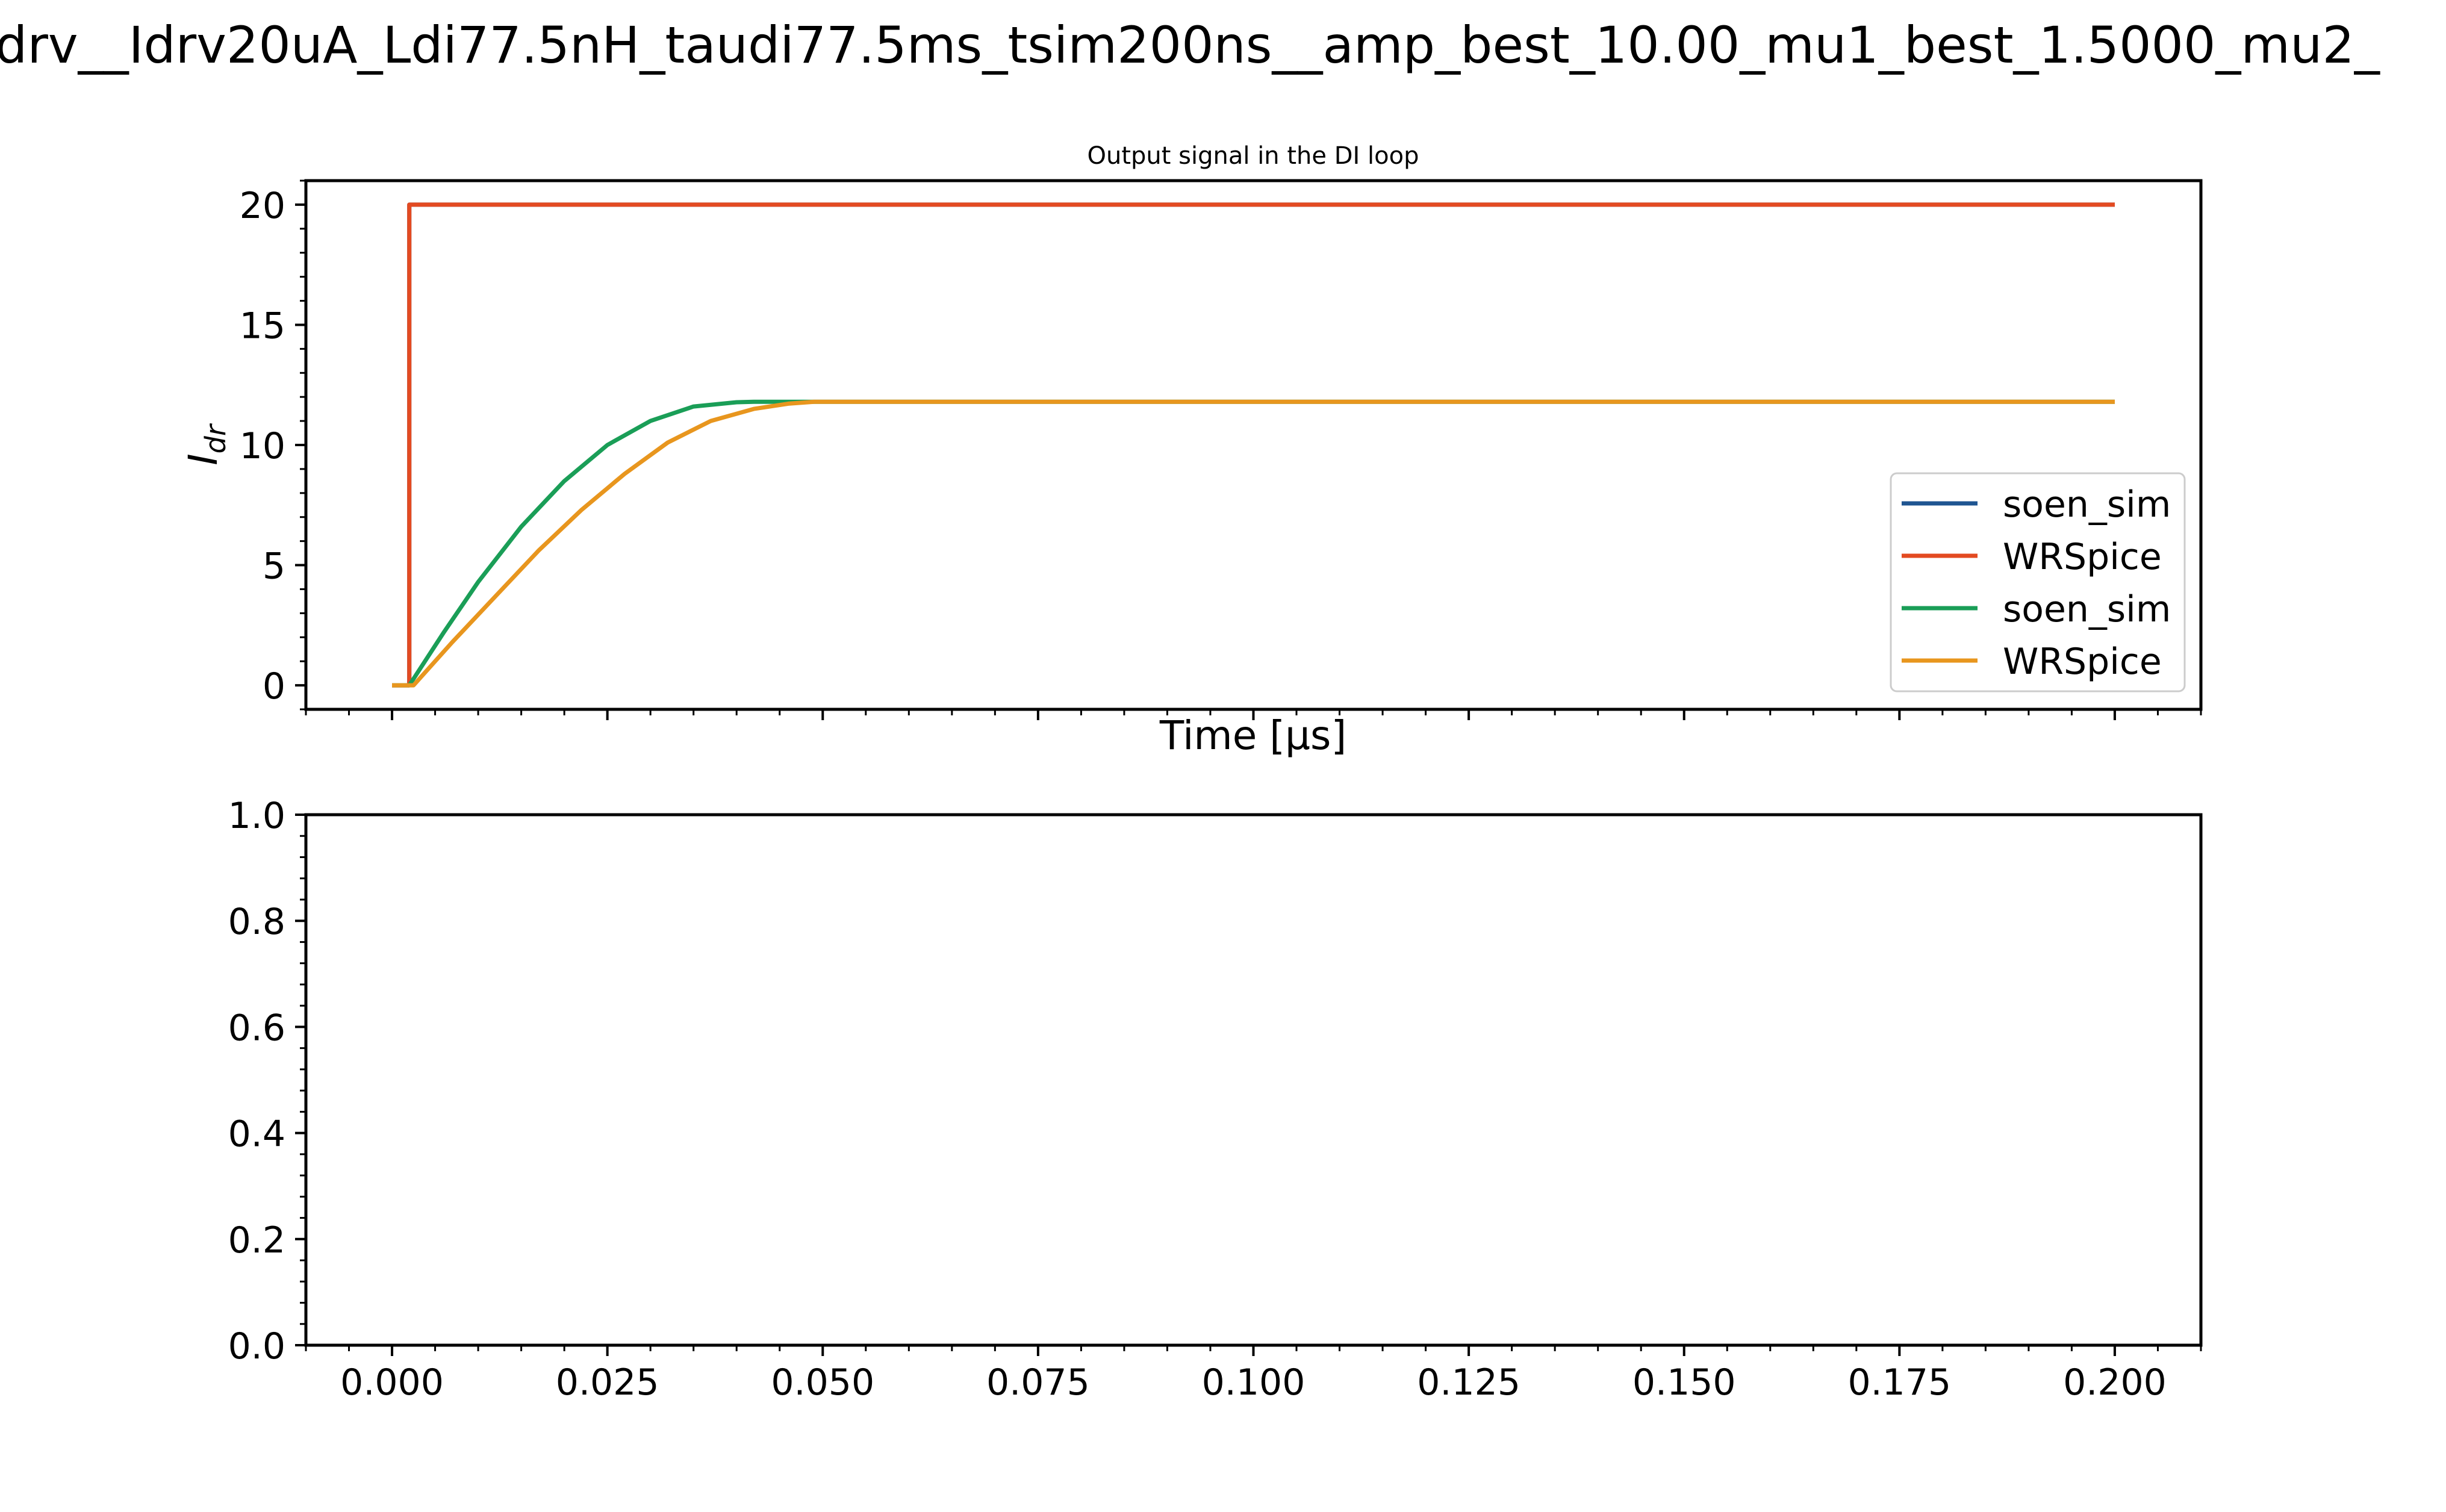 The image size is (2446, 1512). What do you see at coordinates (274, 567) in the screenshot?
I see `y-tick-label: 5` at bounding box center [274, 567].